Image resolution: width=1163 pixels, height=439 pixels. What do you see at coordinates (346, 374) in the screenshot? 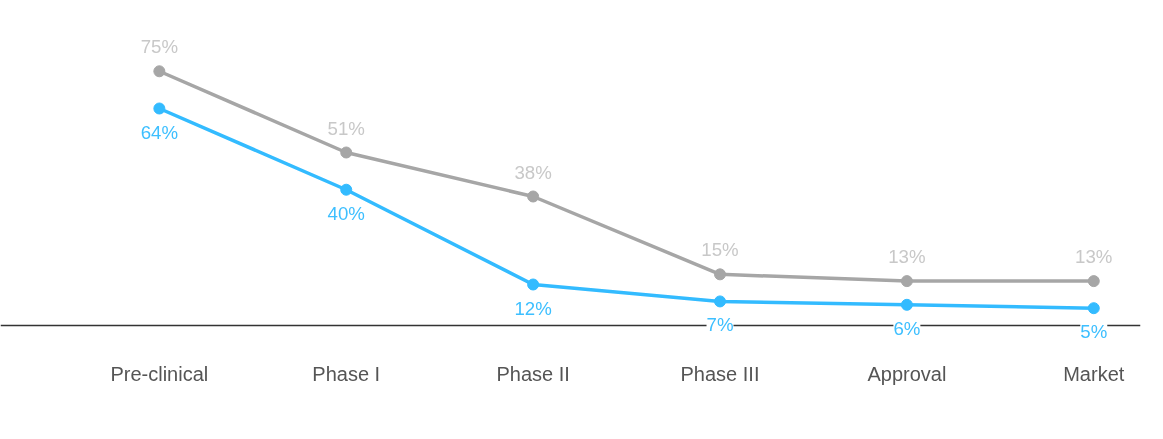
I see `x-tick-label: Phase I` at bounding box center [346, 374].